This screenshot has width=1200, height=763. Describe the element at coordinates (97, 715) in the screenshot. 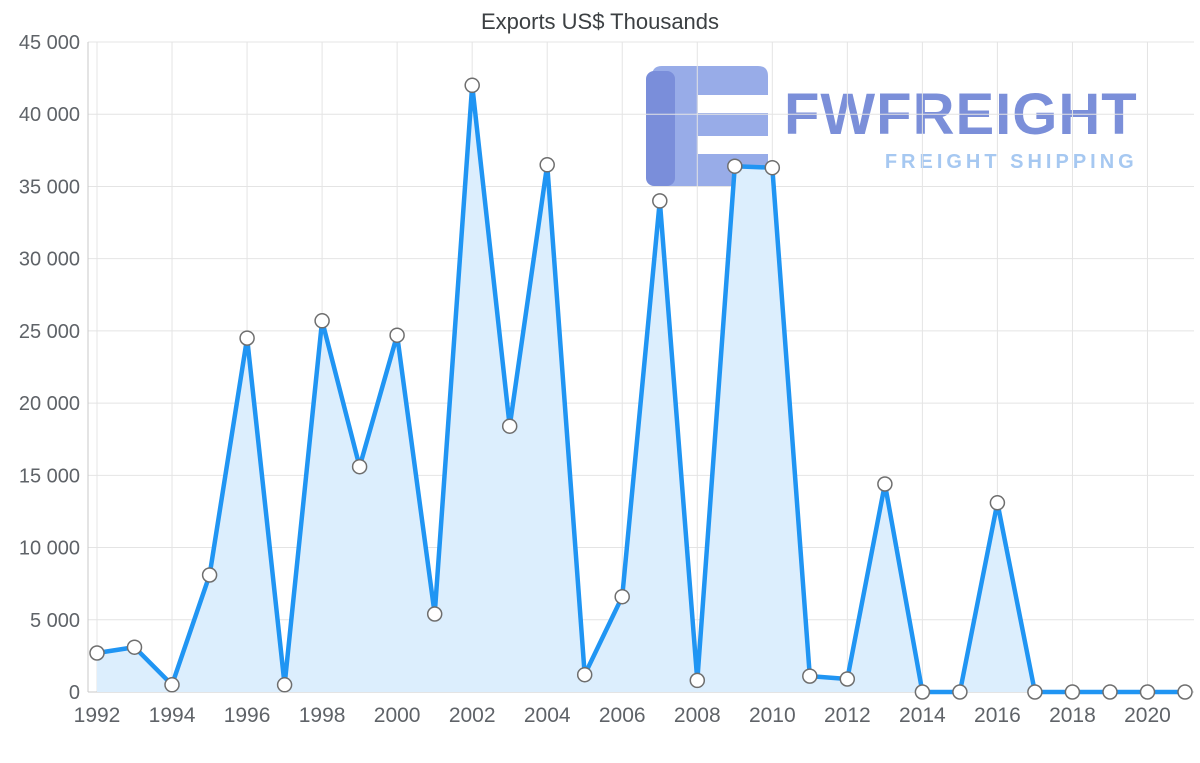

I see `svg-text: 1992` at that location.